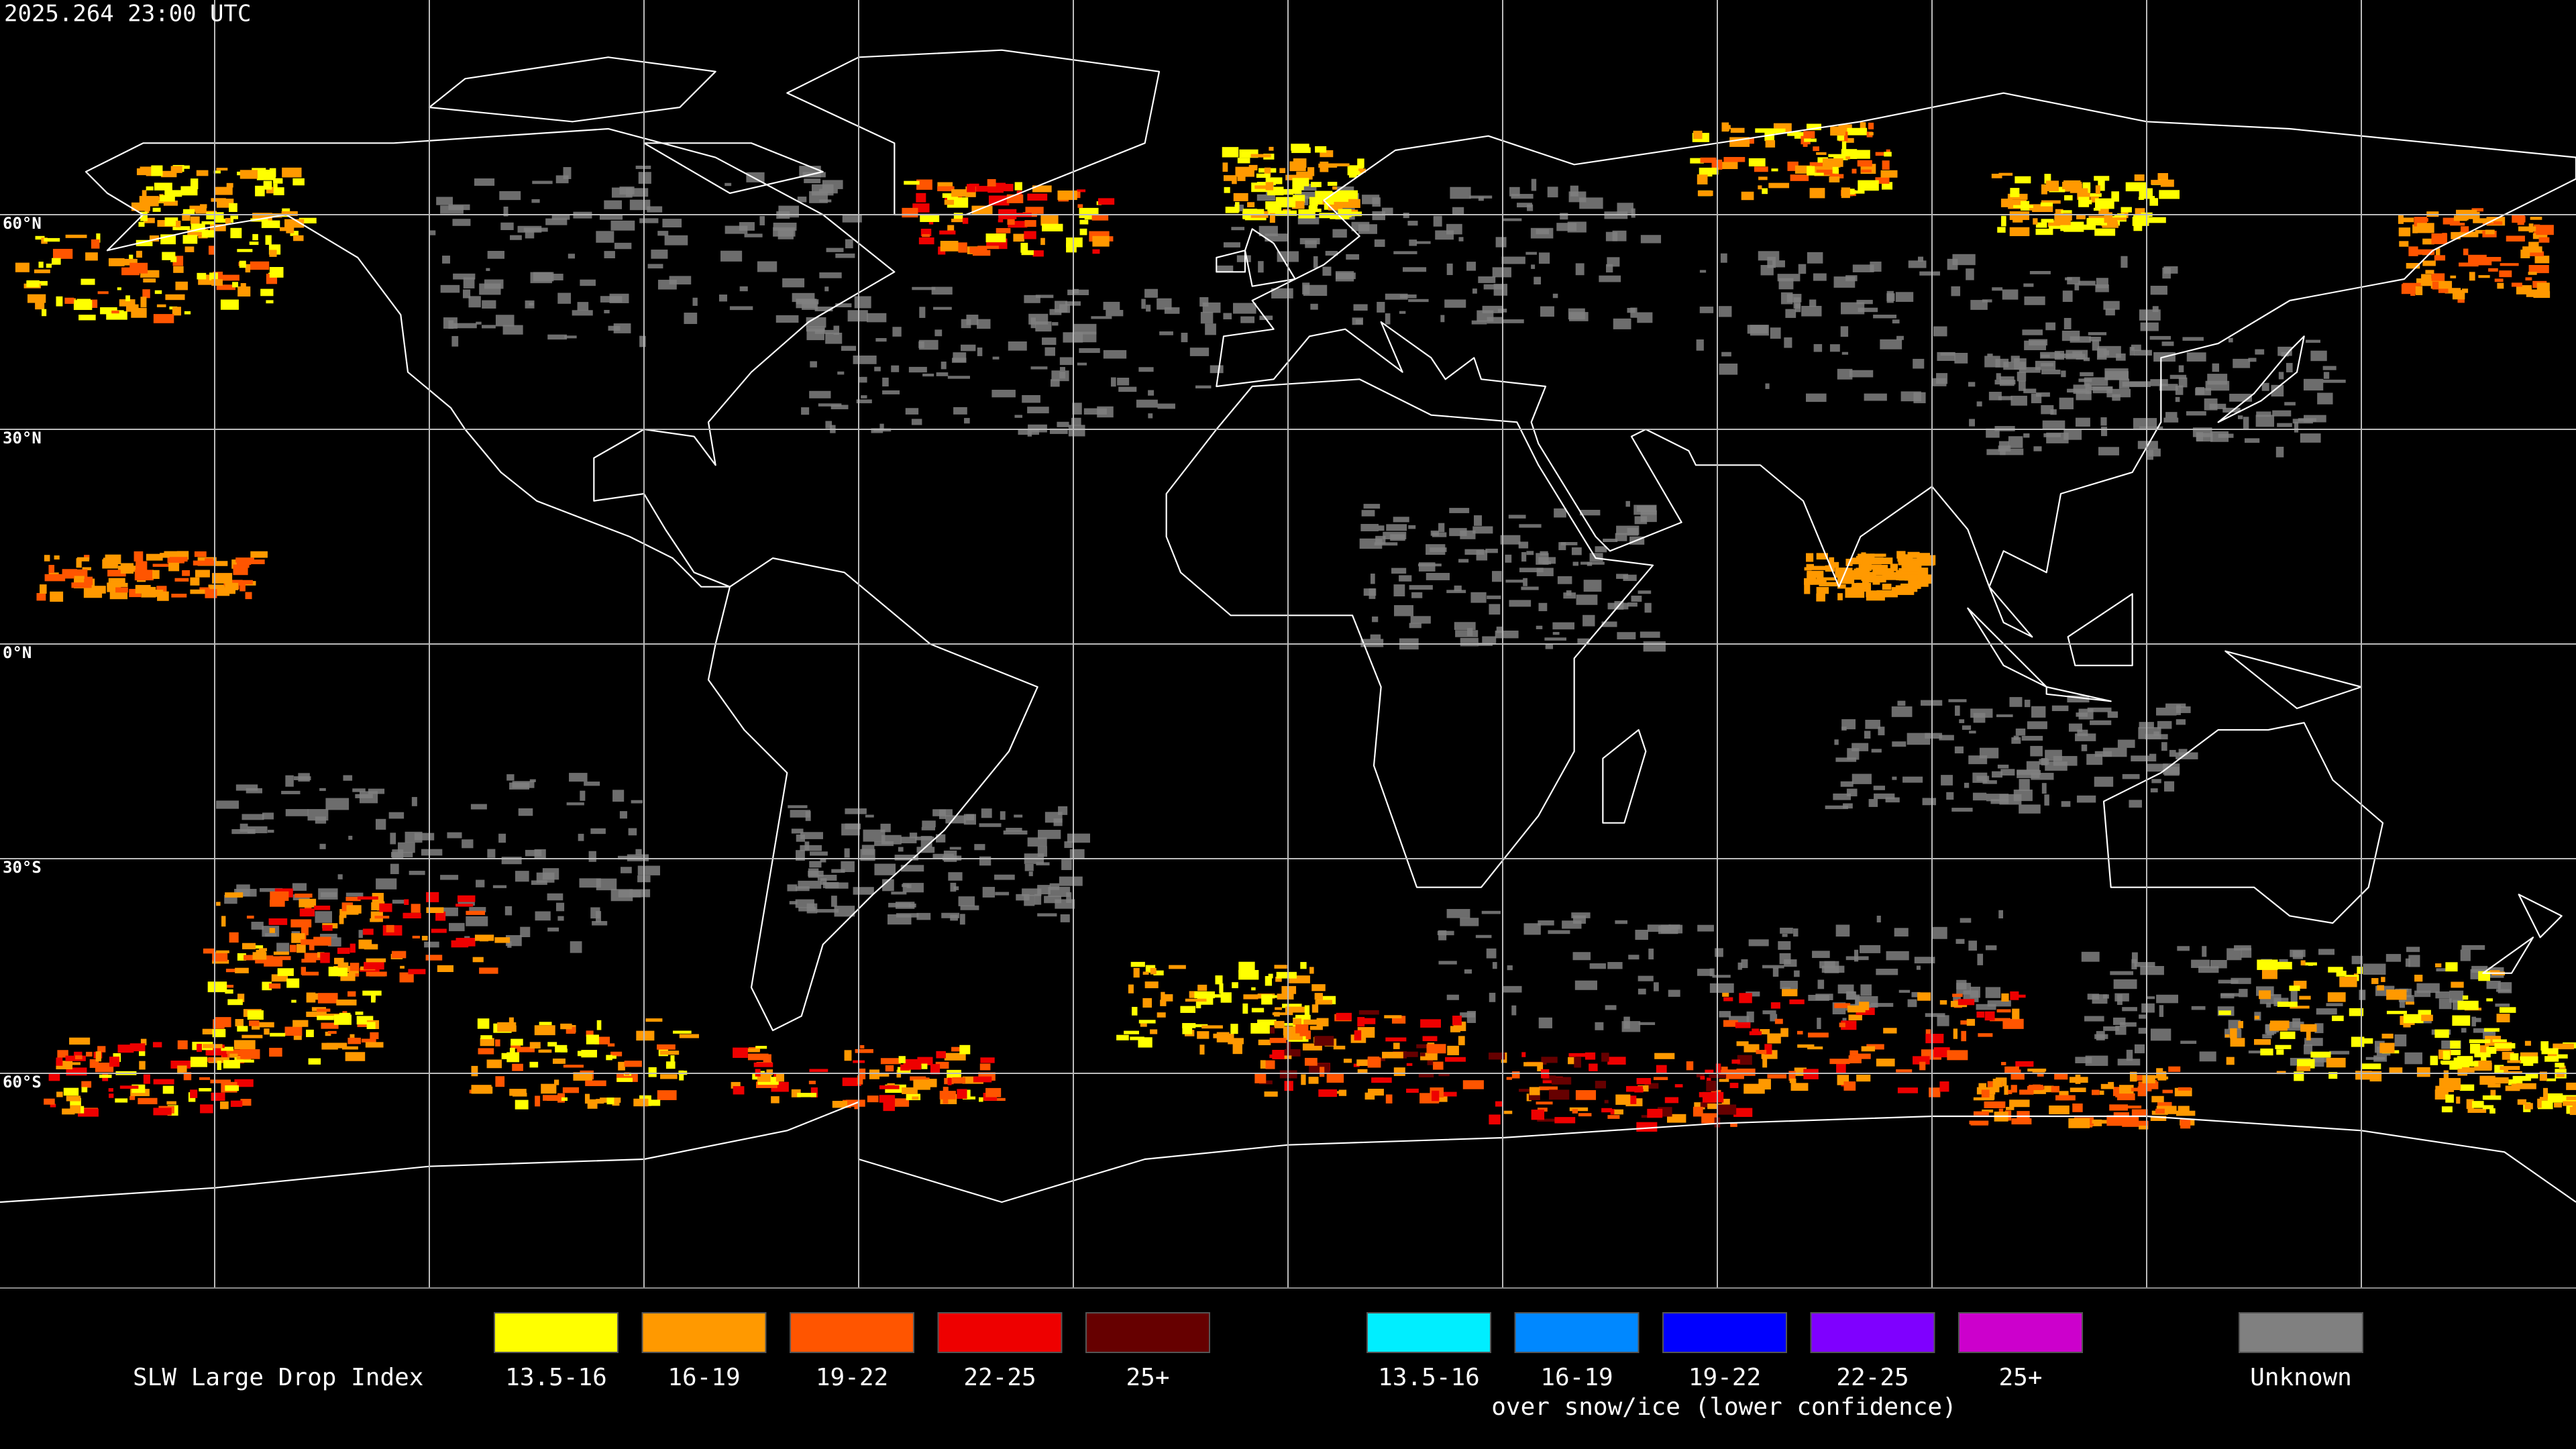 The image size is (2576, 1449). I want to click on legend-label: 13.5-16, so click(1429, 1377).